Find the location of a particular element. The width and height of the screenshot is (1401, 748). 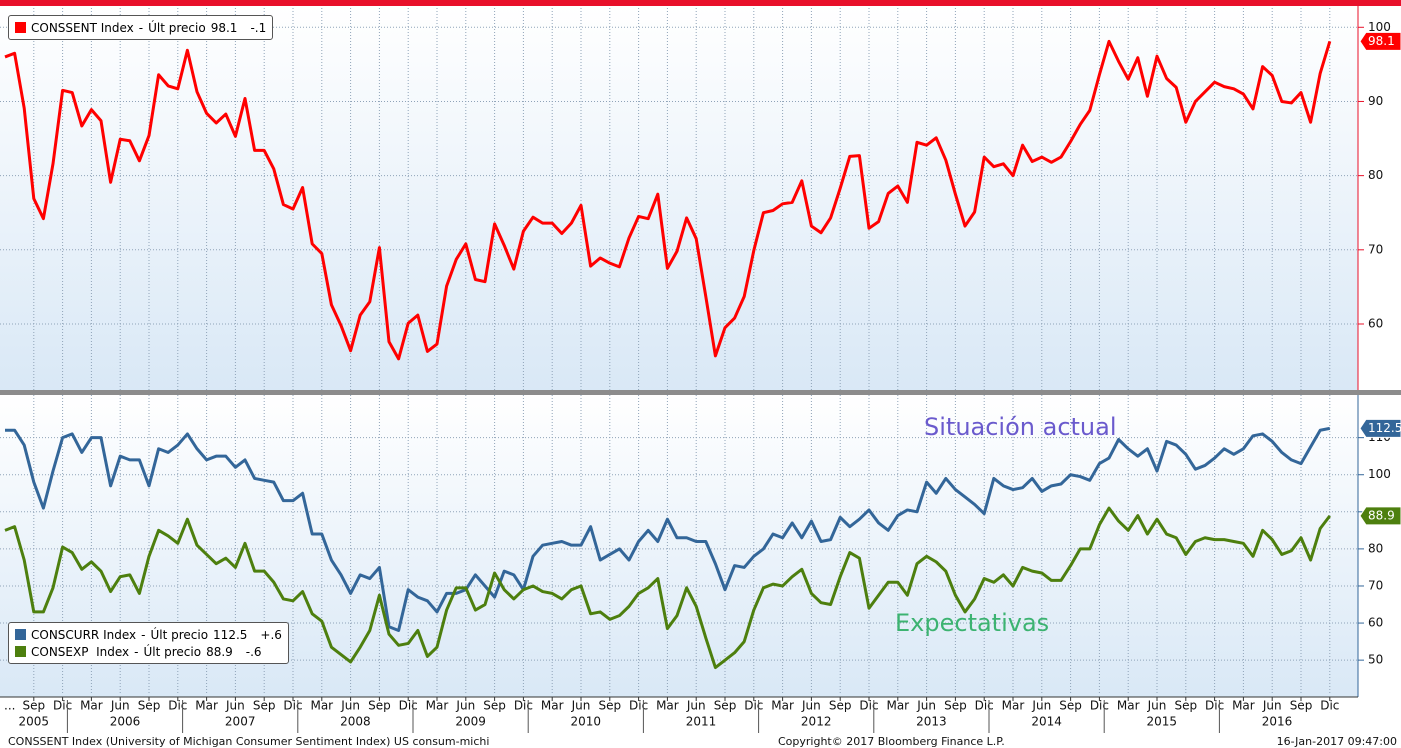

legend-last: 98.1 is located at coordinates (224, 27).